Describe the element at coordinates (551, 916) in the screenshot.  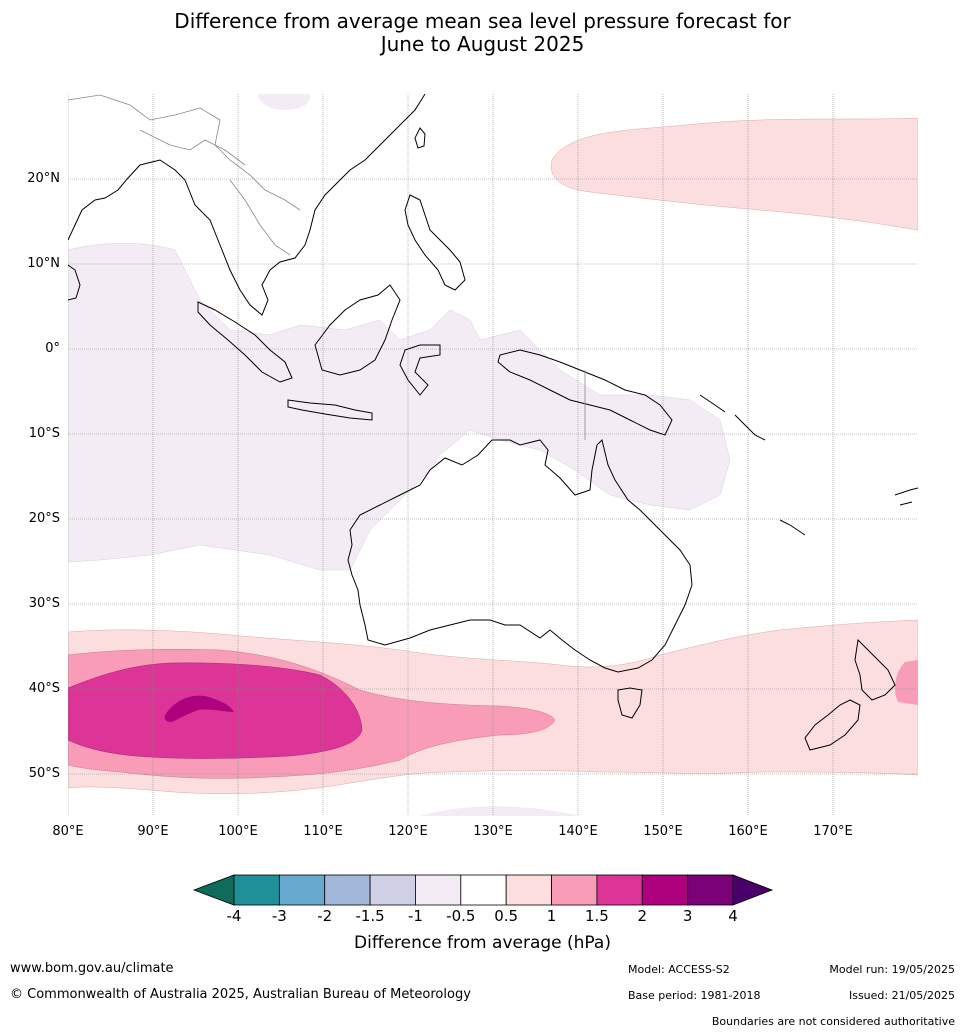
I see `colorbar-tick-label: 1` at that location.